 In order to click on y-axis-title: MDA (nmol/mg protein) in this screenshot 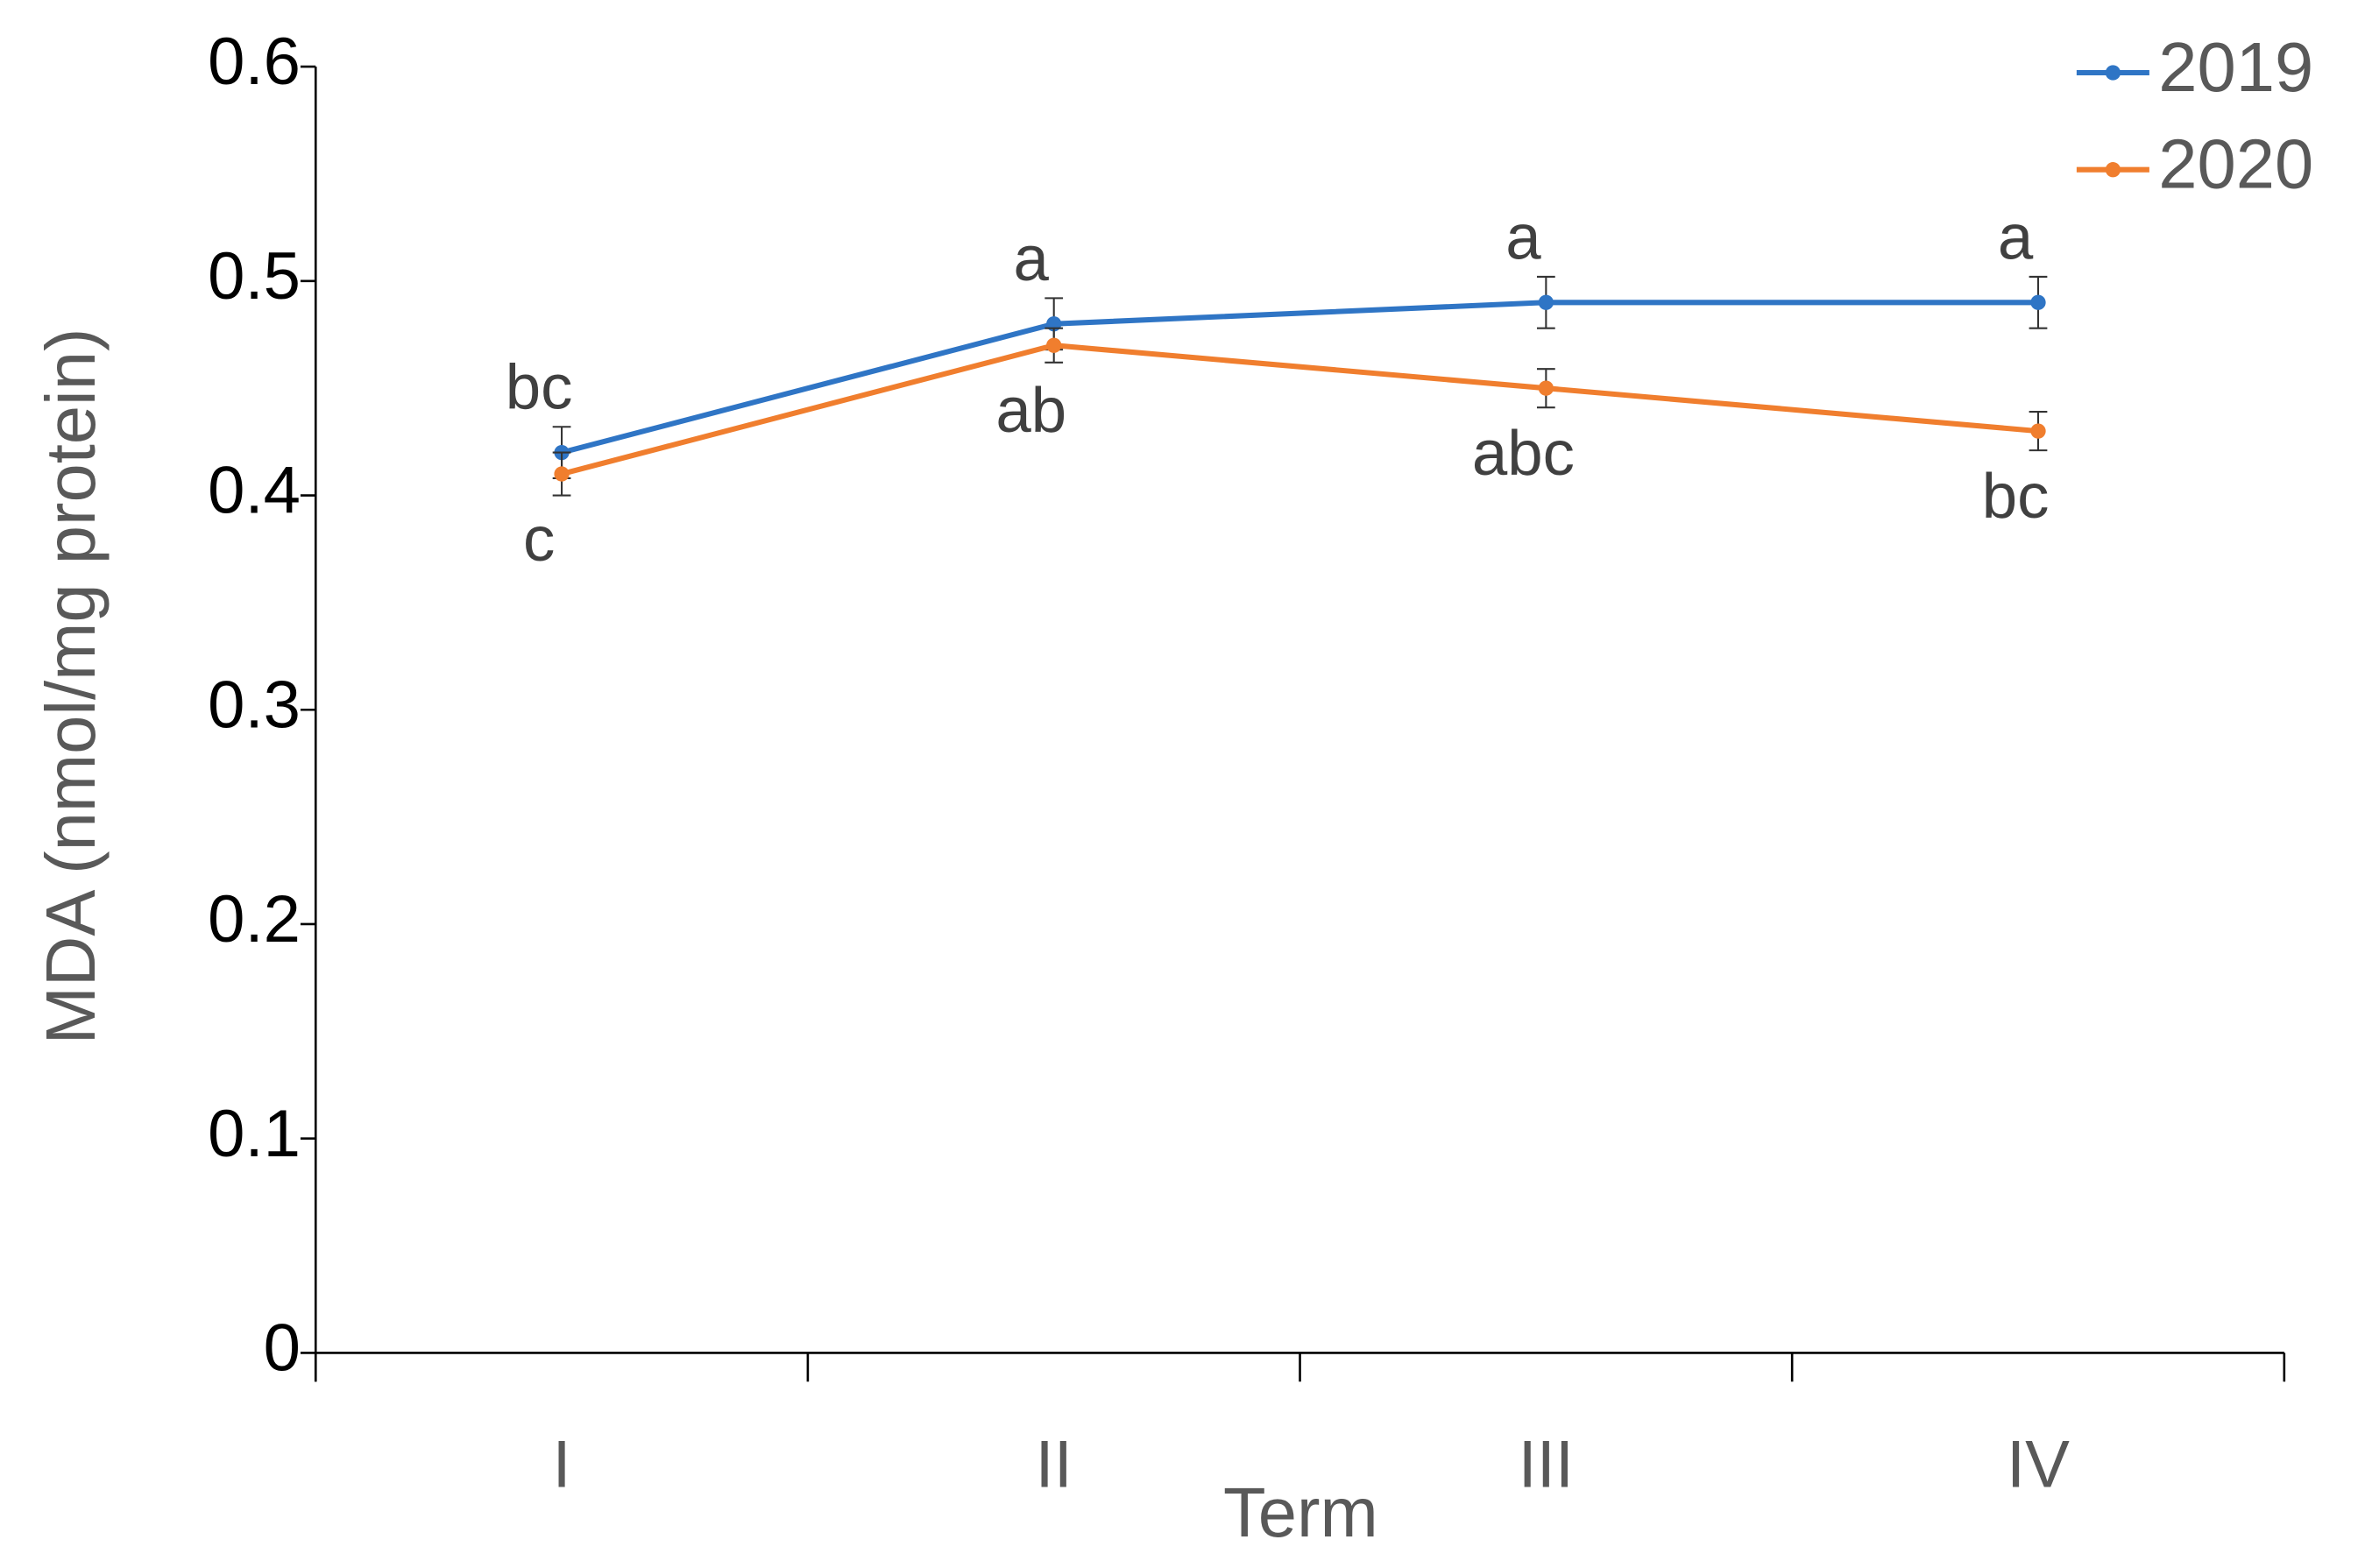, I will do `click(71, 686)`.